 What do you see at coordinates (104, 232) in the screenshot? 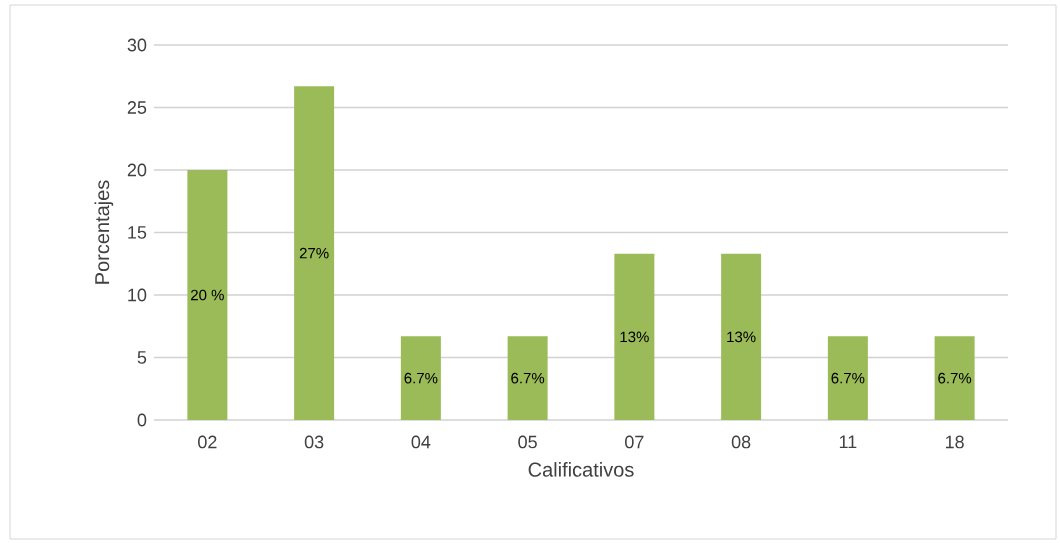
I see `y-axis-title: Porcentajes` at bounding box center [104, 232].